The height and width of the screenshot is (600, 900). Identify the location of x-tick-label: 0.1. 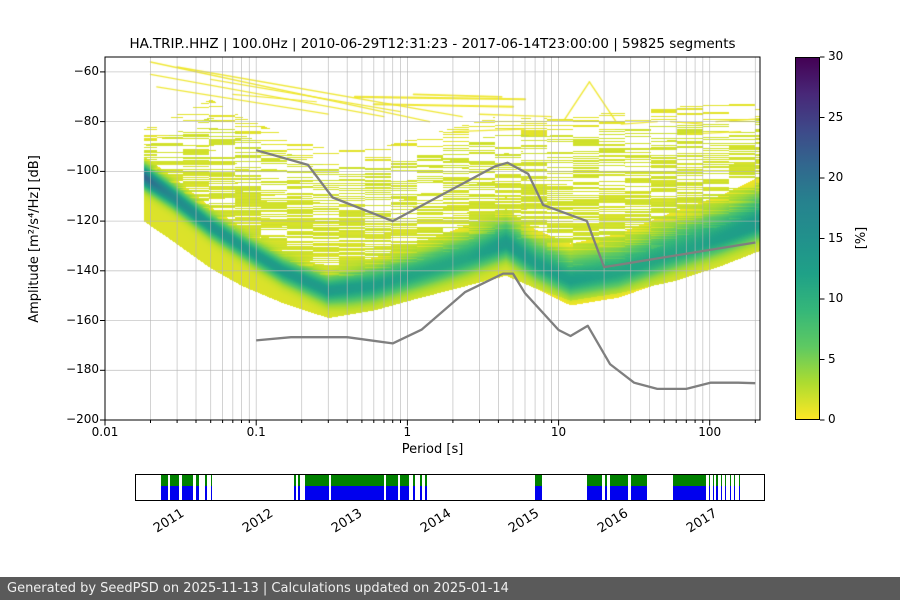
(256, 432).